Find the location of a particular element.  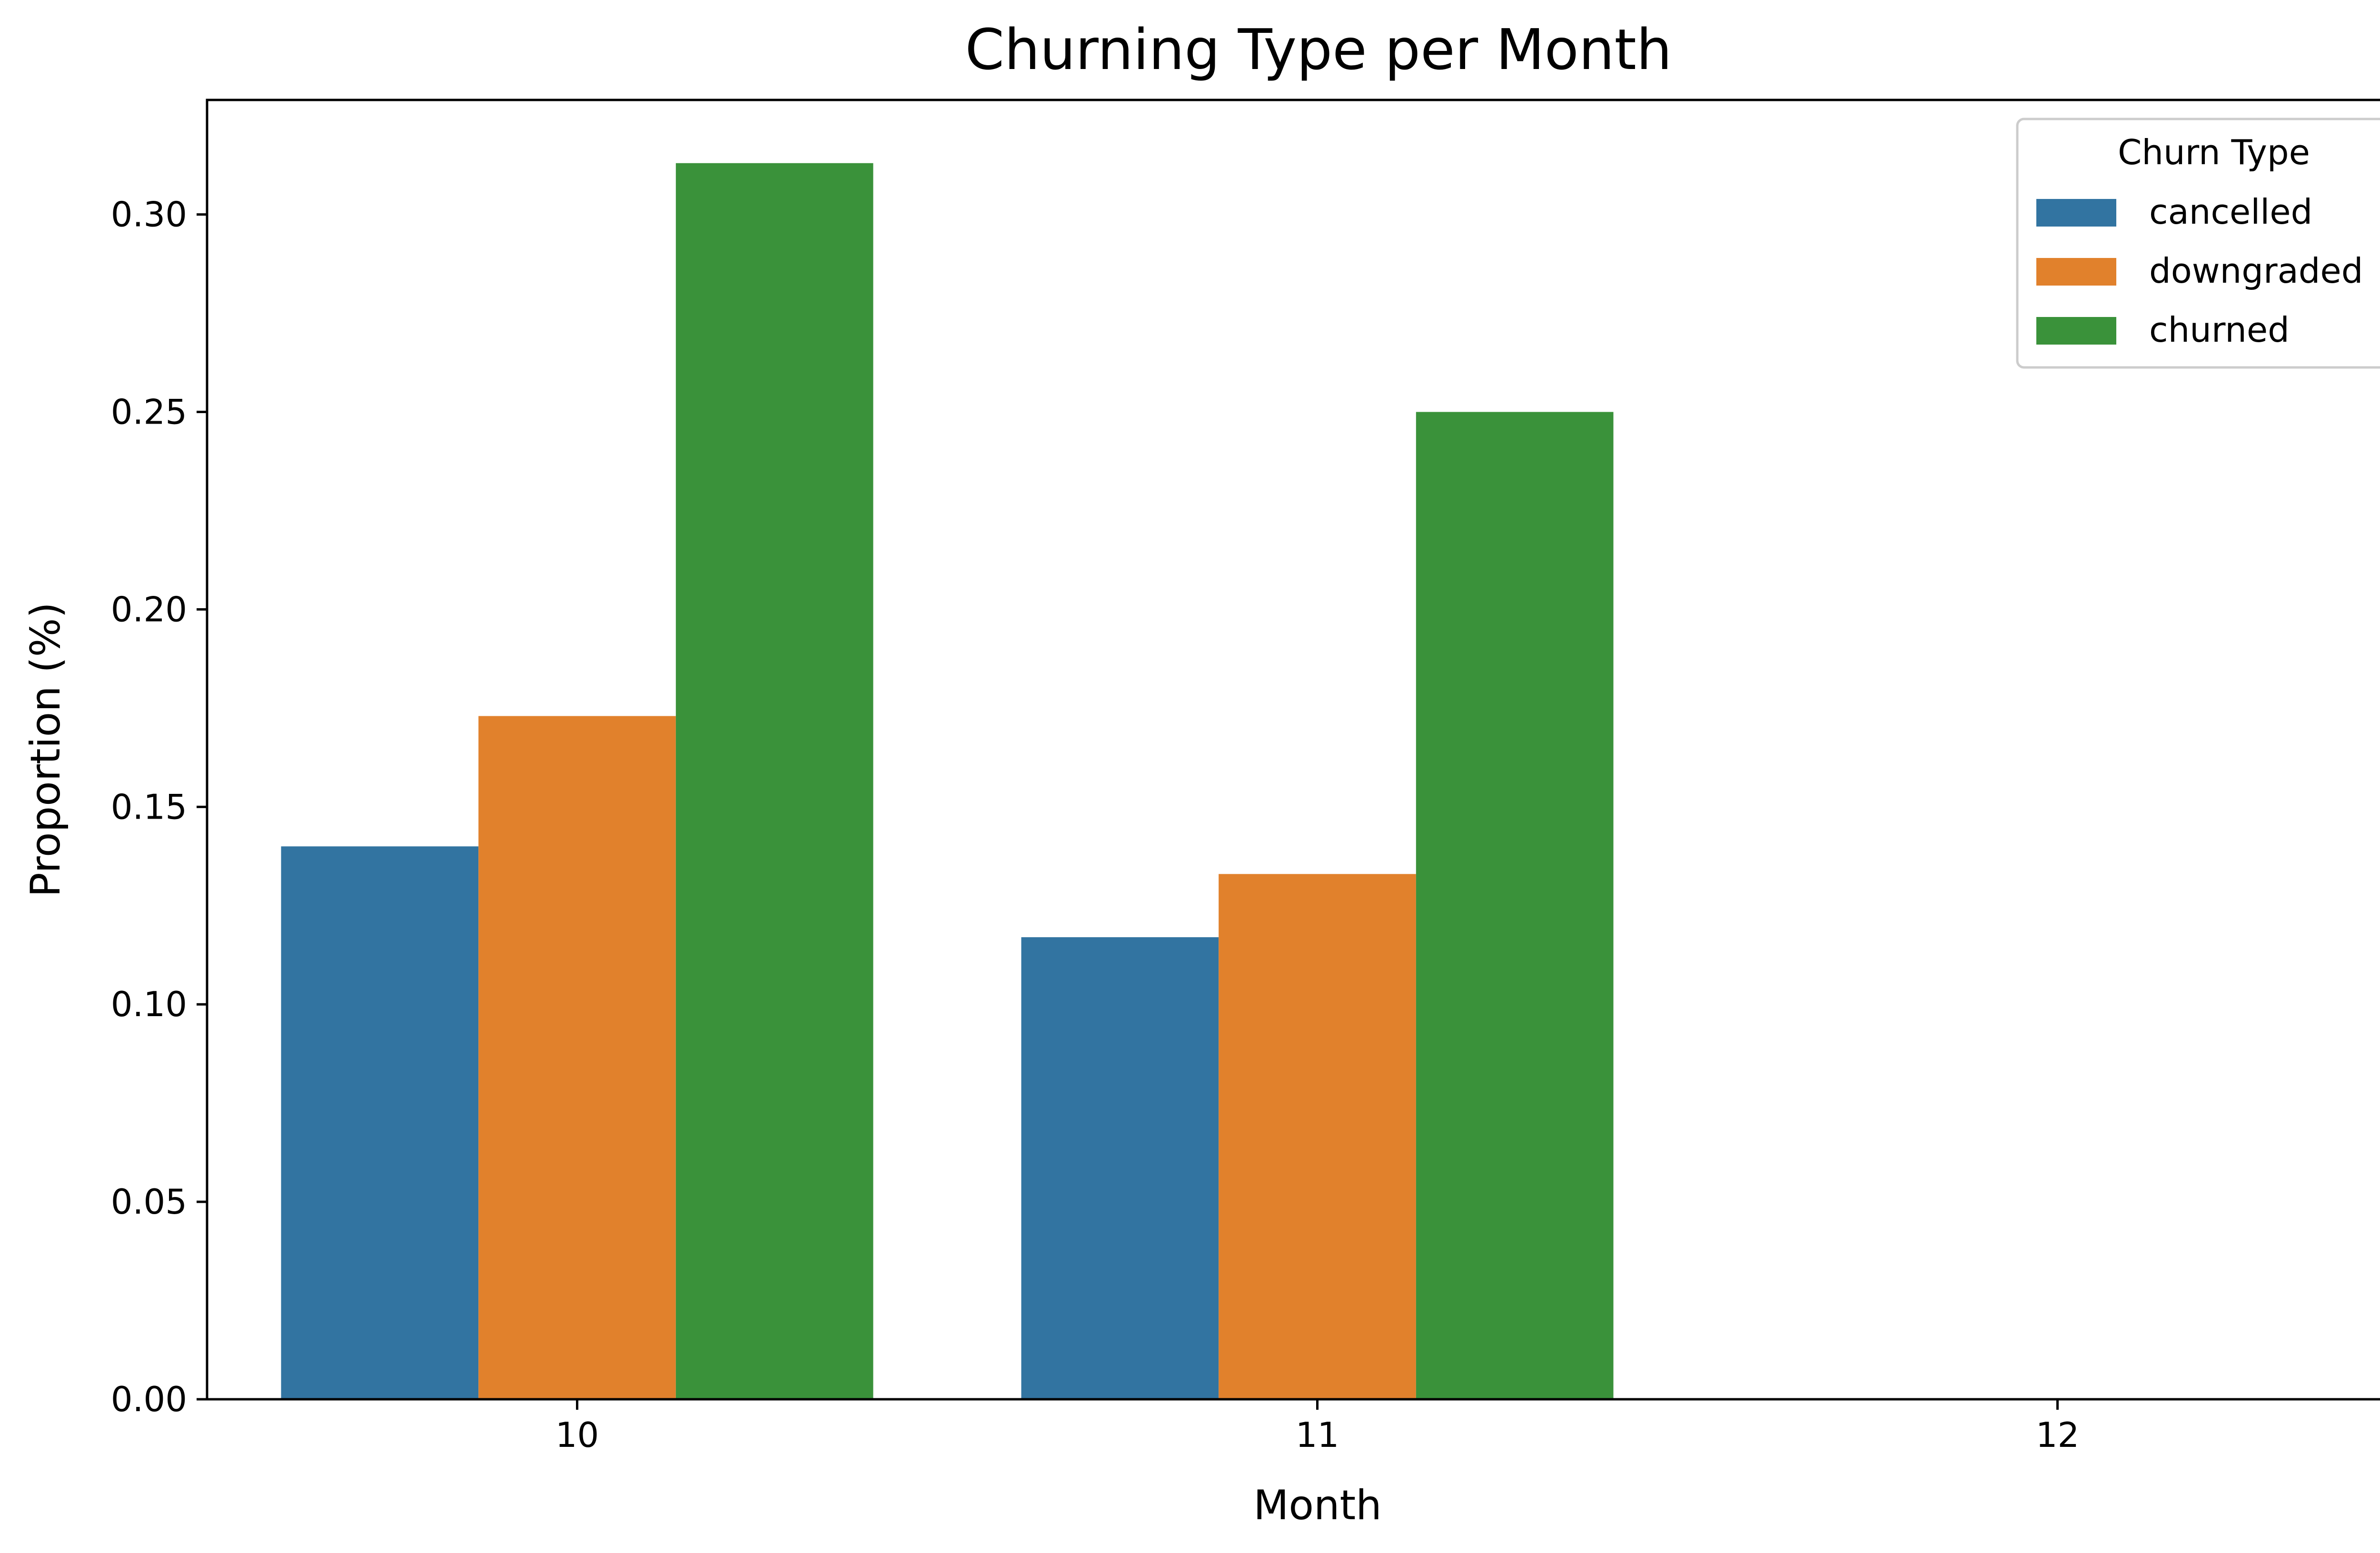

legend-frame is located at coordinates (2198, 243).